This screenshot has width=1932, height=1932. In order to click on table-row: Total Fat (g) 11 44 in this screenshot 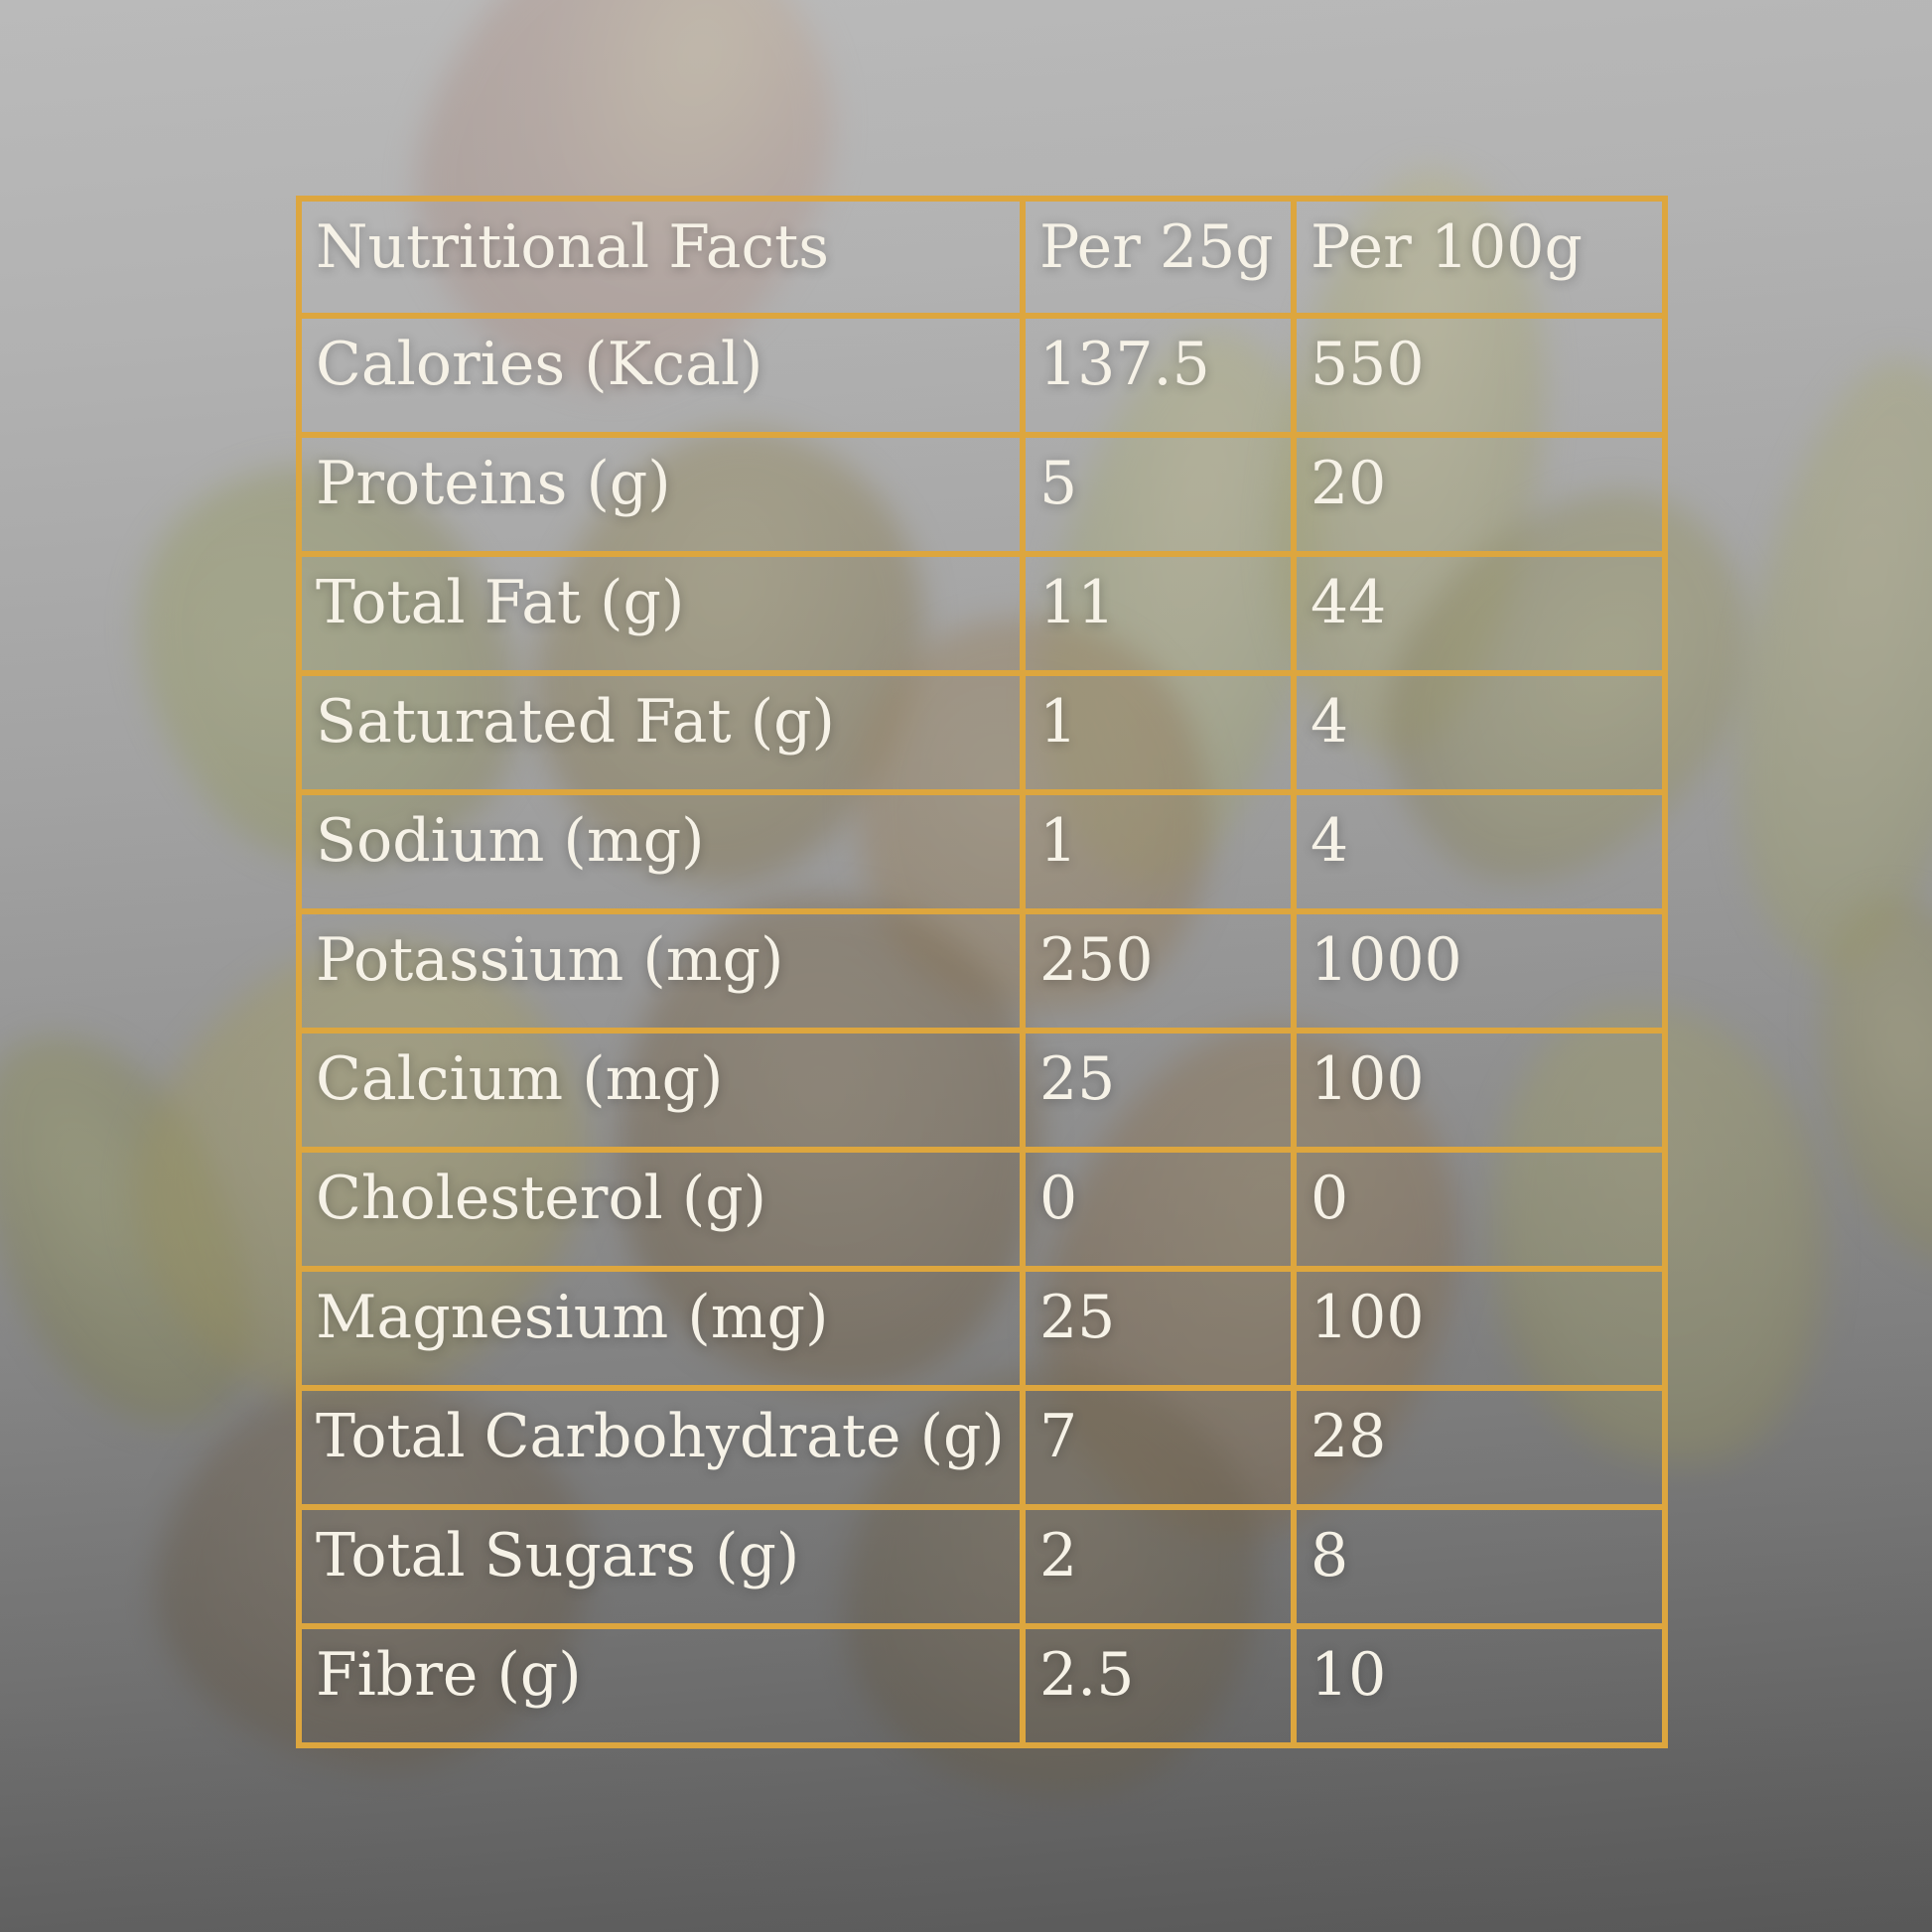, I will do `click(982, 614)`.